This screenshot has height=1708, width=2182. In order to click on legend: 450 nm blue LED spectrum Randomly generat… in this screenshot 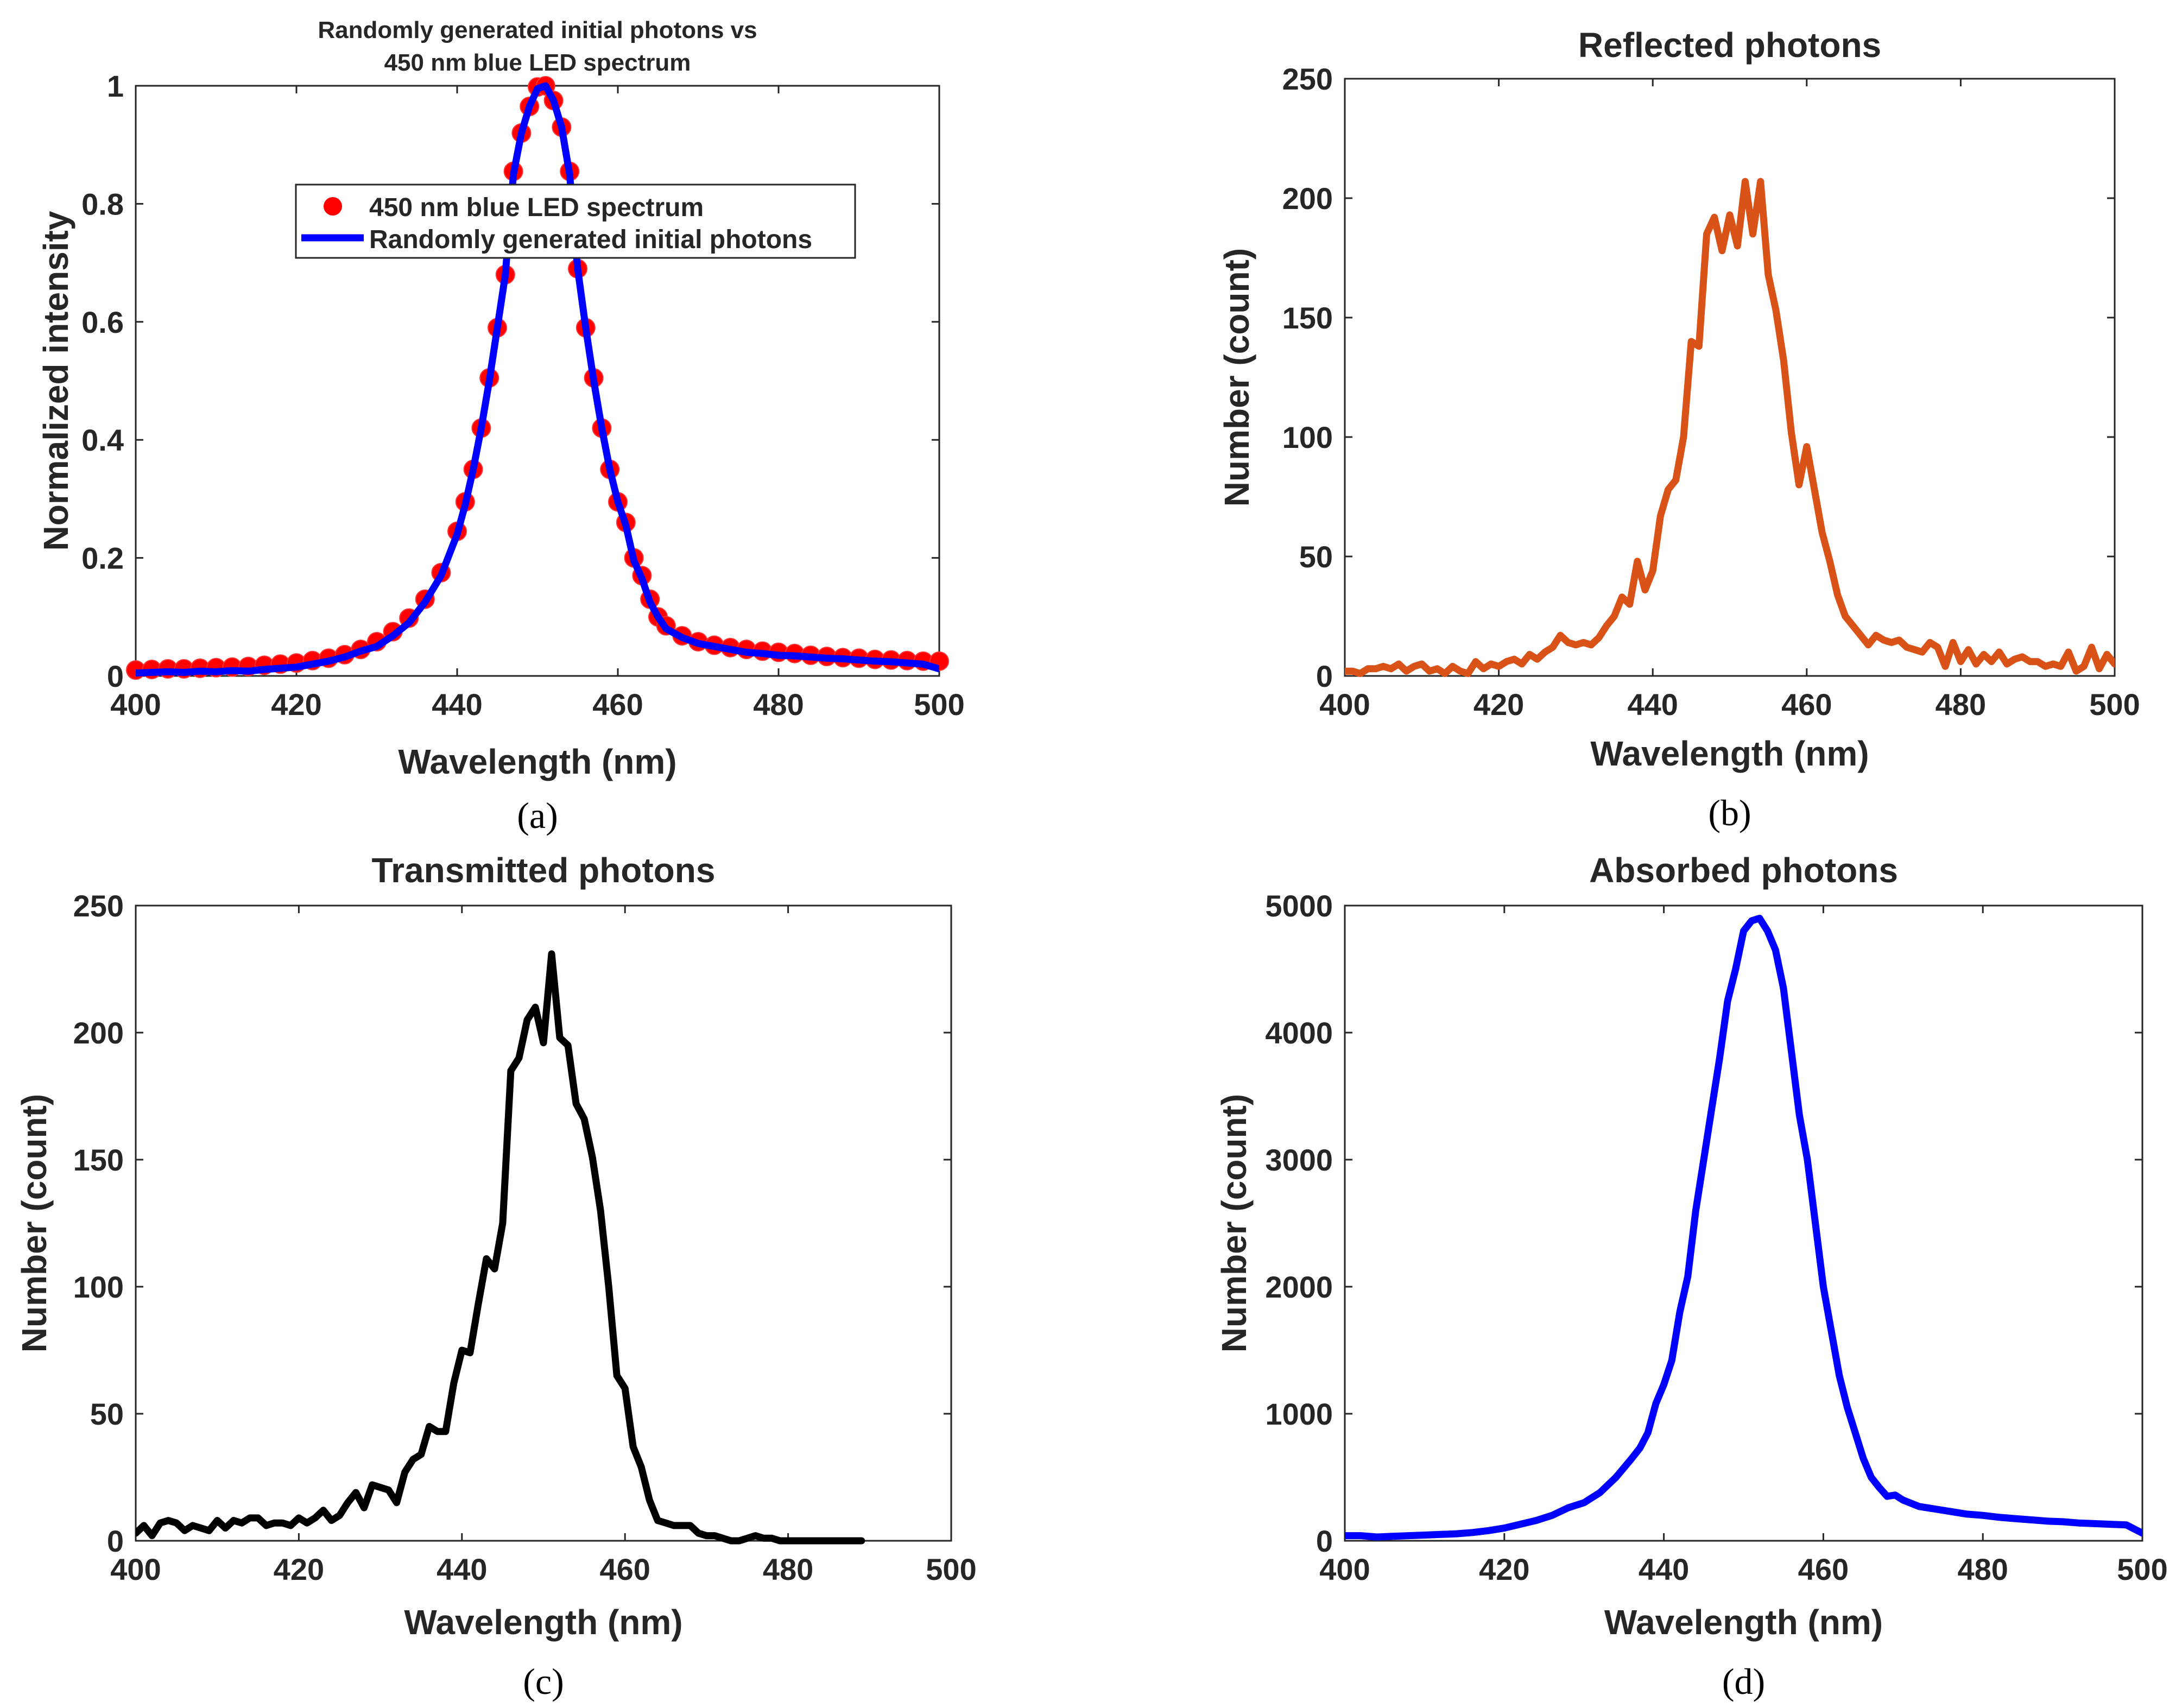, I will do `click(575, 221)`.